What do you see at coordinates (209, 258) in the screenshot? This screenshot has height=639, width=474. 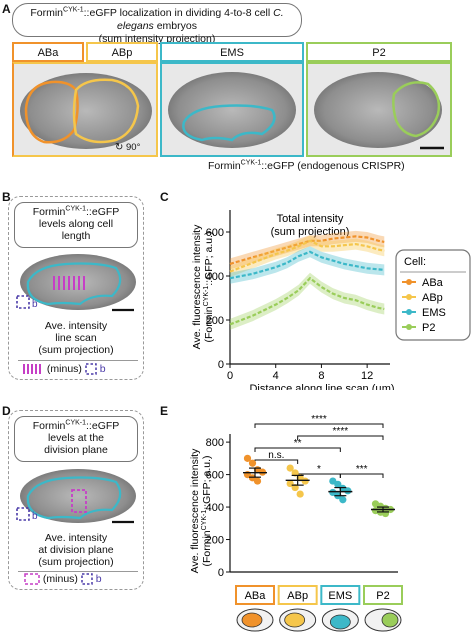 I see `c-ylabel-post: ::GFP; a.u.)` at bounding box center [209, 258].